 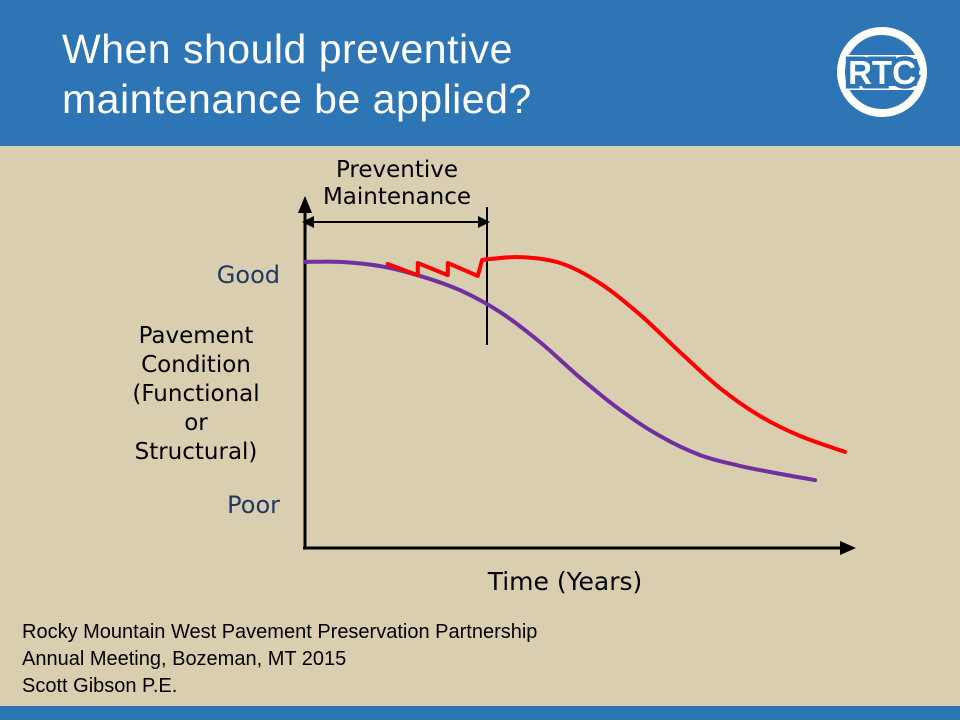 I want to click on preventive-maintenance-annotation: Preventive Maintenance, so click(x=397, y=184).